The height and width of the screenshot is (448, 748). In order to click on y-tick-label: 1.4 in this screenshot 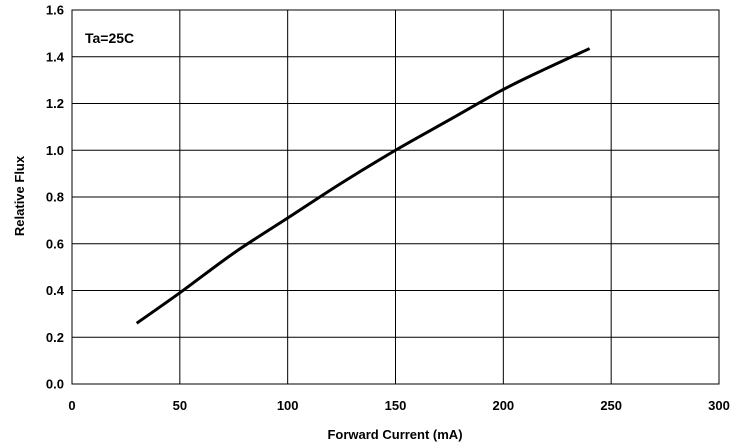, I will do `click(55, 56)`.